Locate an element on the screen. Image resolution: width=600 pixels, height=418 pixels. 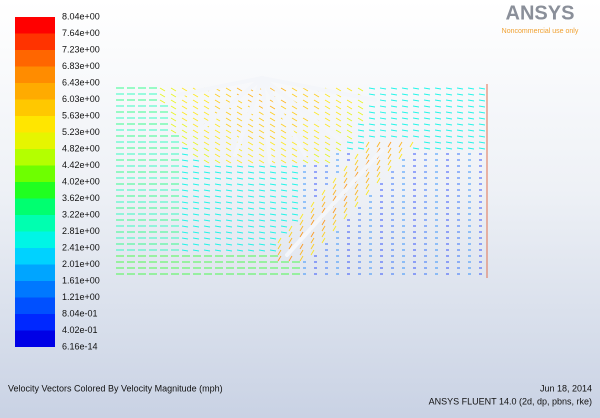
colorbar-label: 6.16e-14 is located at coordinates (80, 346).